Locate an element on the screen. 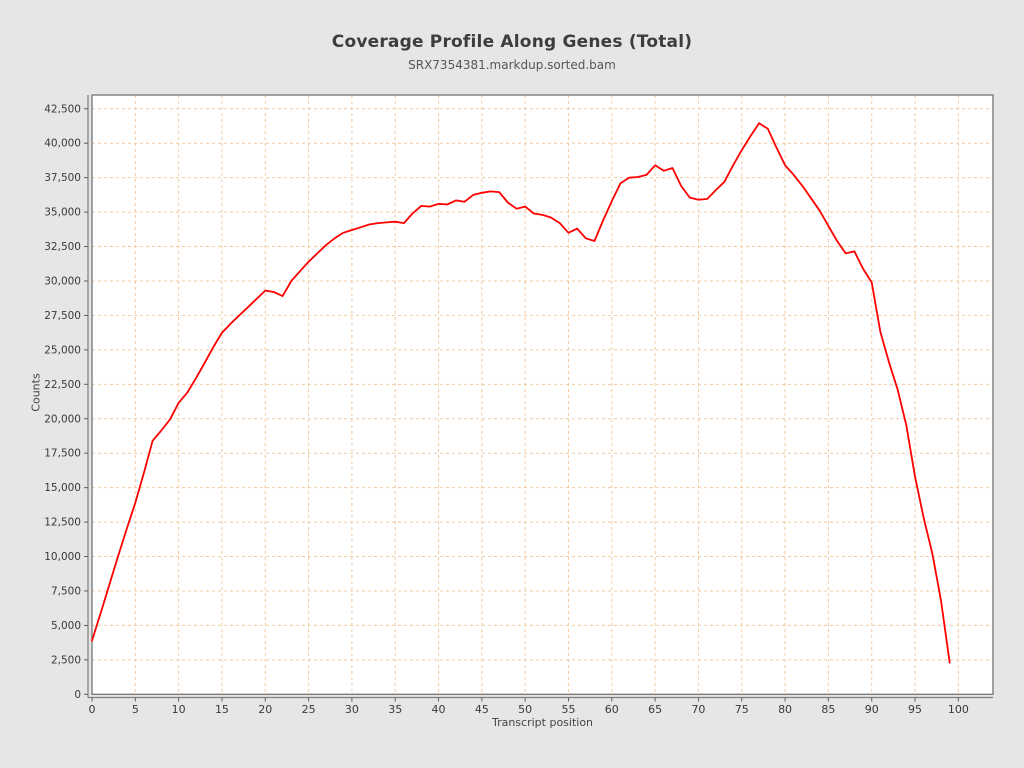 This screenshot has width=1024, height=768. svg-text: 17,500 is located at coordinates (62, 454).